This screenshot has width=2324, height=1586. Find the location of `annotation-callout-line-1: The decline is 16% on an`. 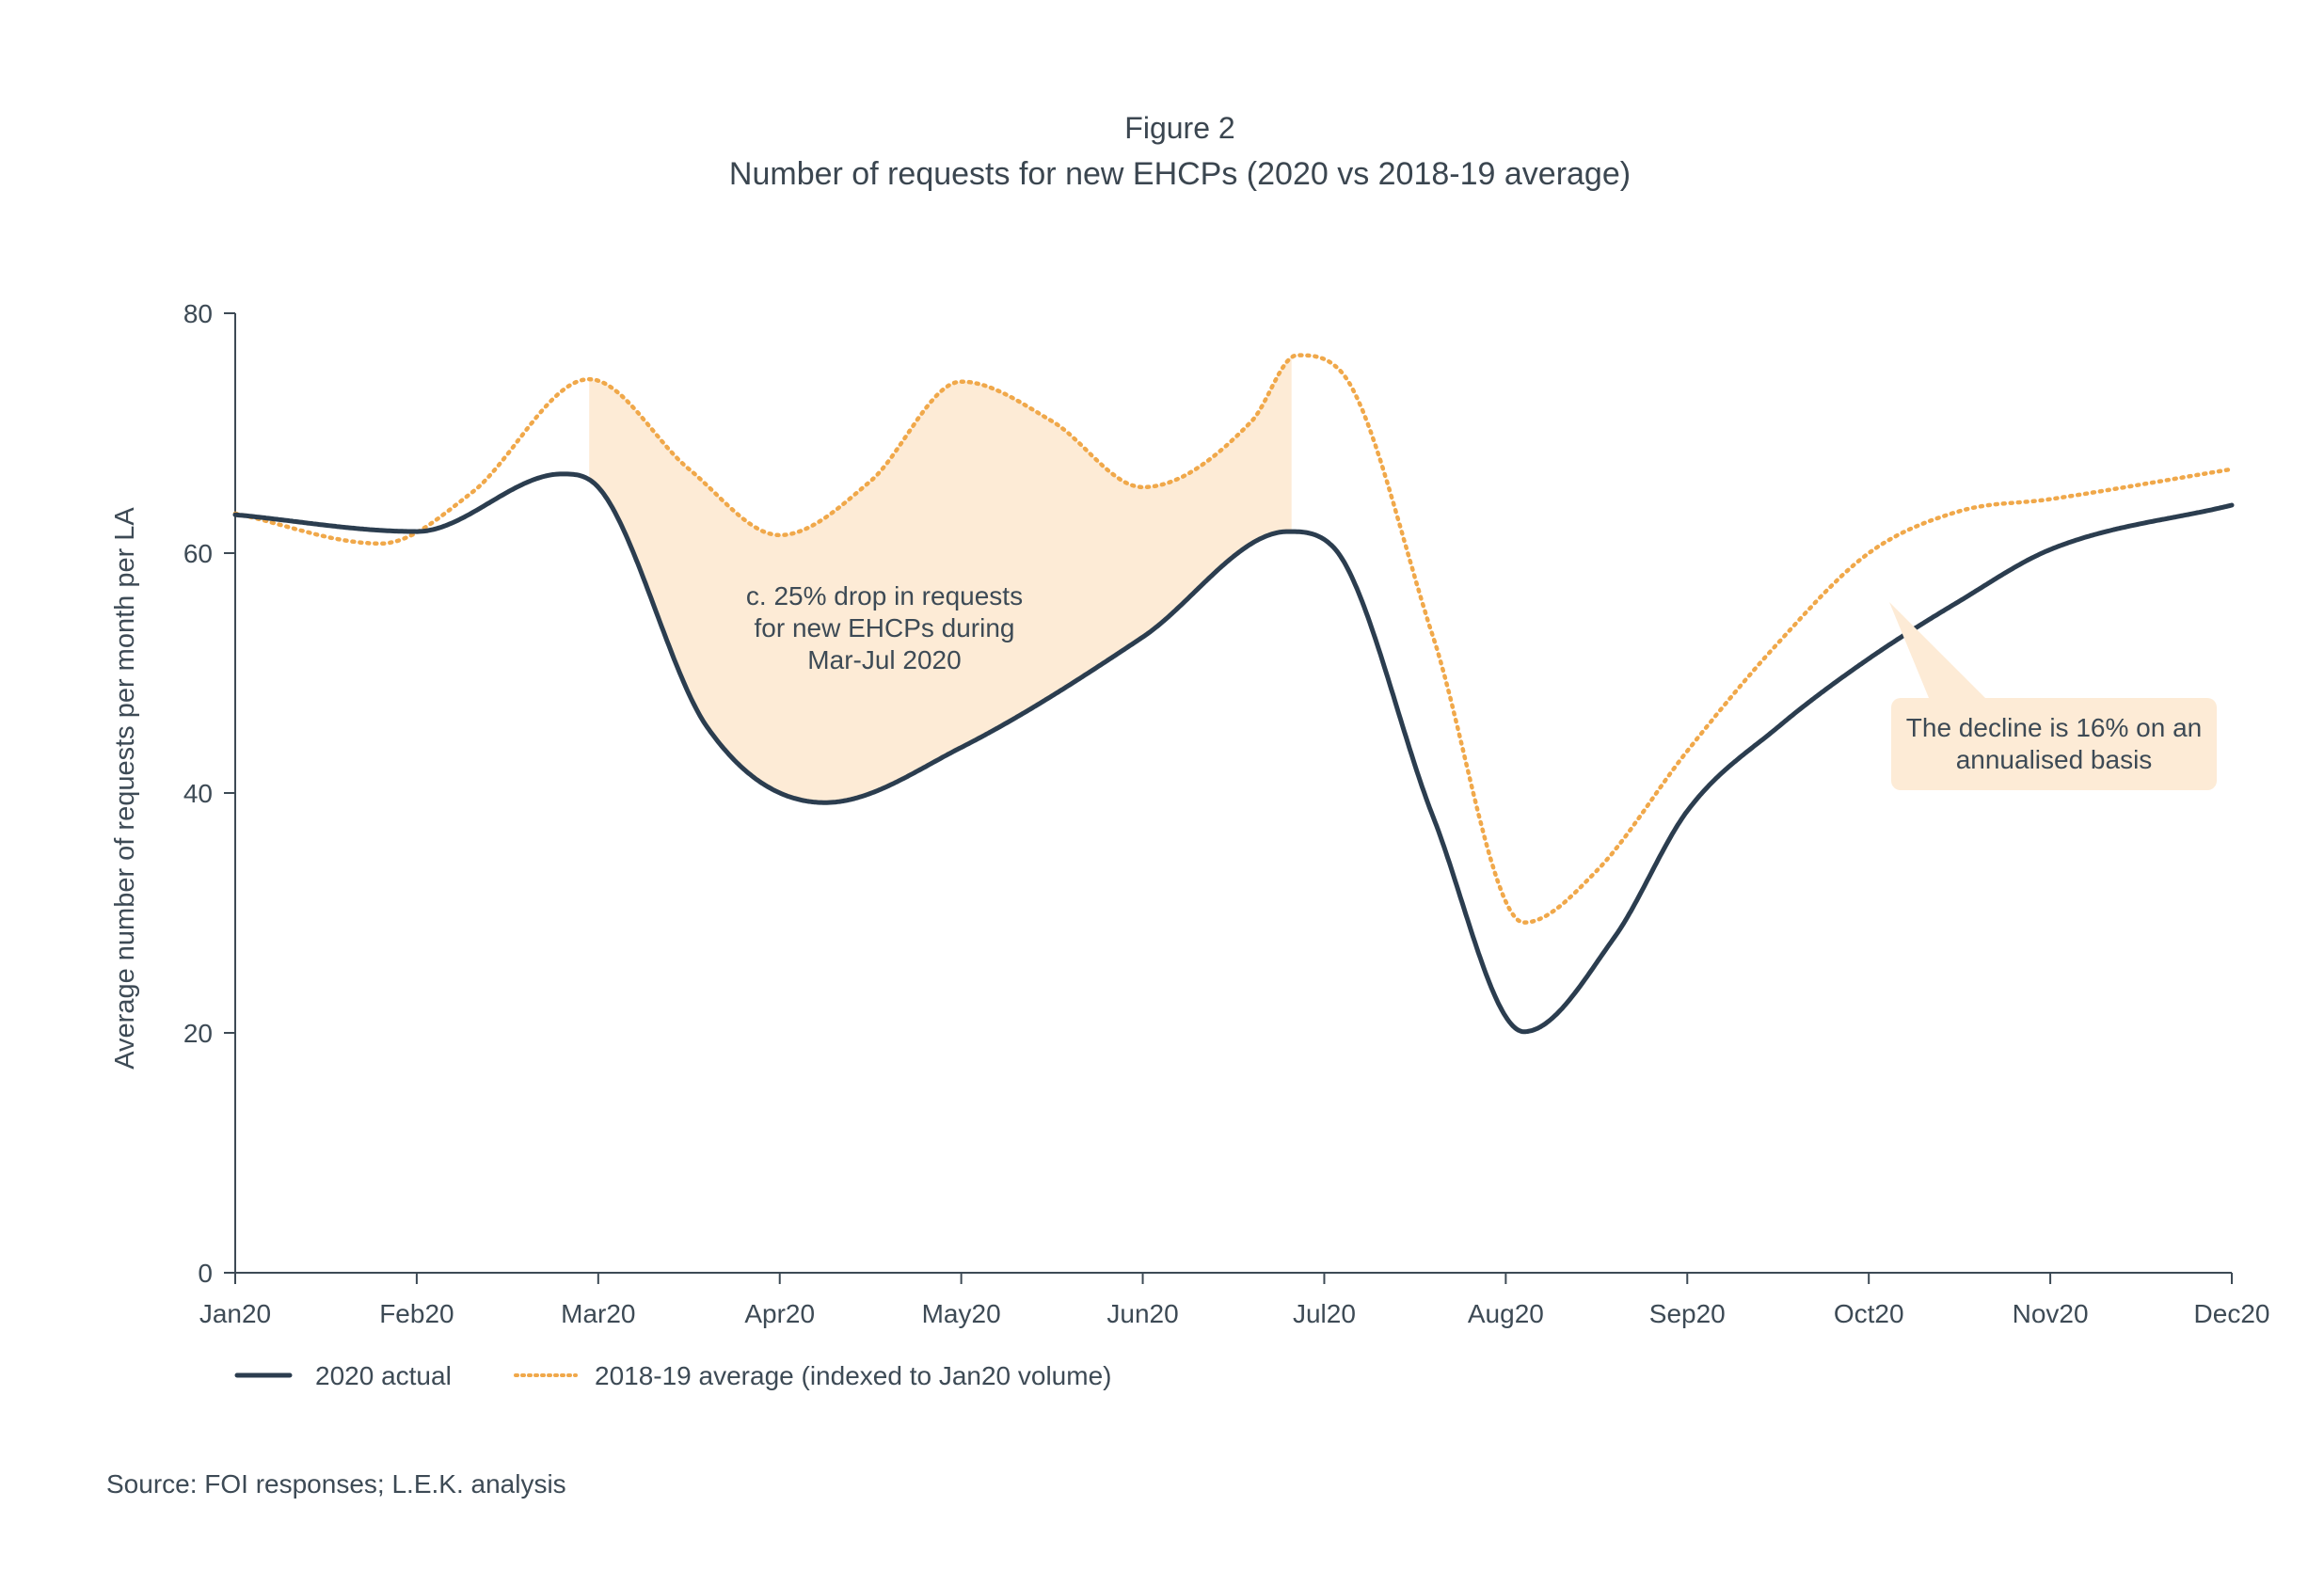

annotation-callout-line-1: The decline is 16% on an is located at coordinates (2054, 727).